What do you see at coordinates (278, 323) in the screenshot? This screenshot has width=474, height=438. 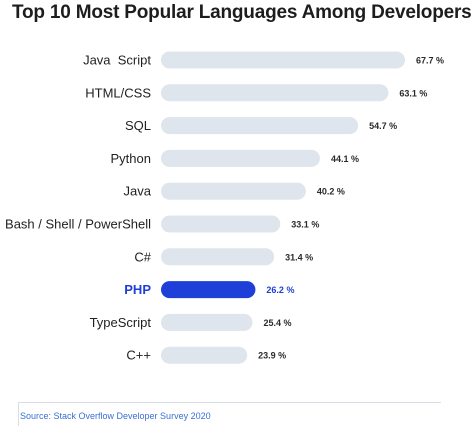 I see `value-label: 25.4 %` at bounding box center [278, 323].